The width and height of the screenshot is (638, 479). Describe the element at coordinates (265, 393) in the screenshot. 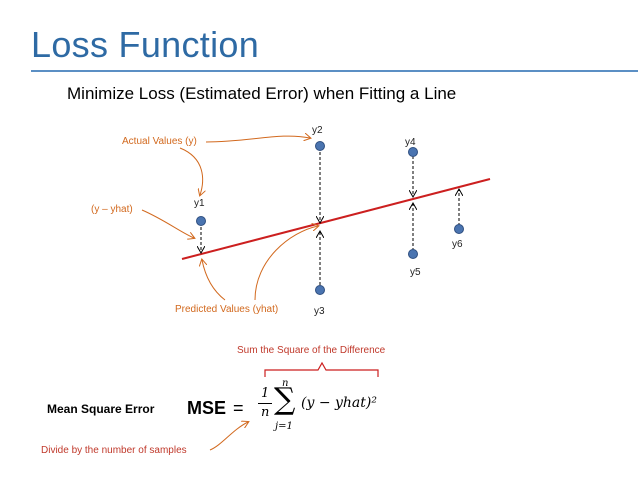

I see `fraction-numerator: 1` at that location.